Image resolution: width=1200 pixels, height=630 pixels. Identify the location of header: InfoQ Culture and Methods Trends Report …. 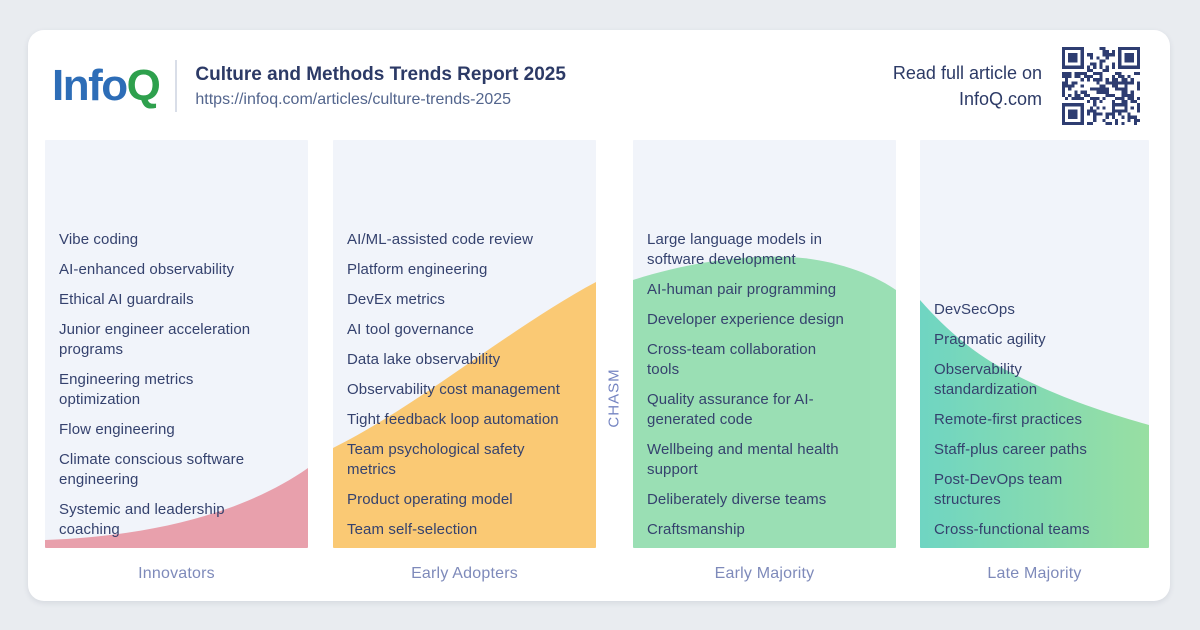
(599, 77).